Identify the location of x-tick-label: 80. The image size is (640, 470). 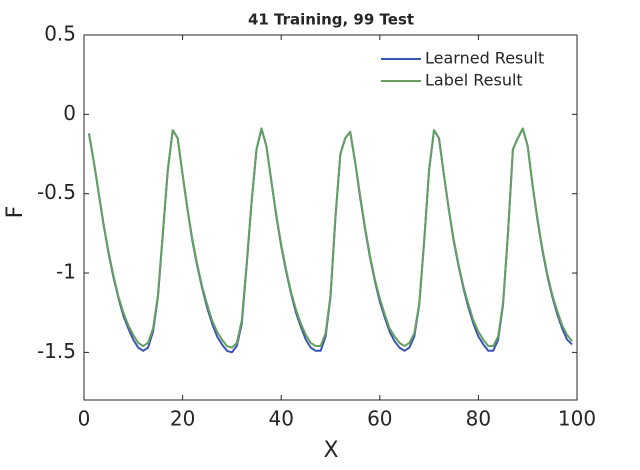
(478, 419).